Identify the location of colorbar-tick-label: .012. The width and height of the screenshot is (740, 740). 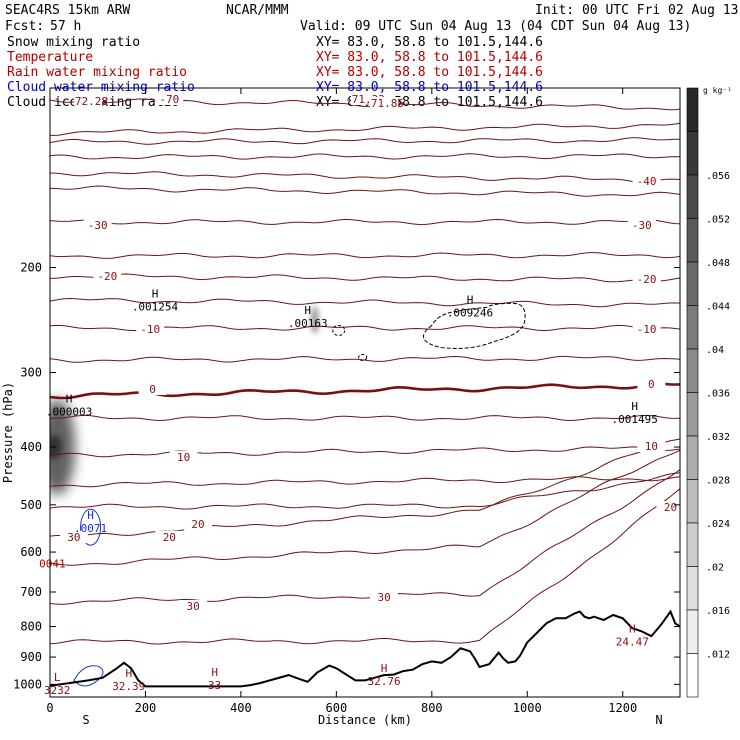
(718, 655).